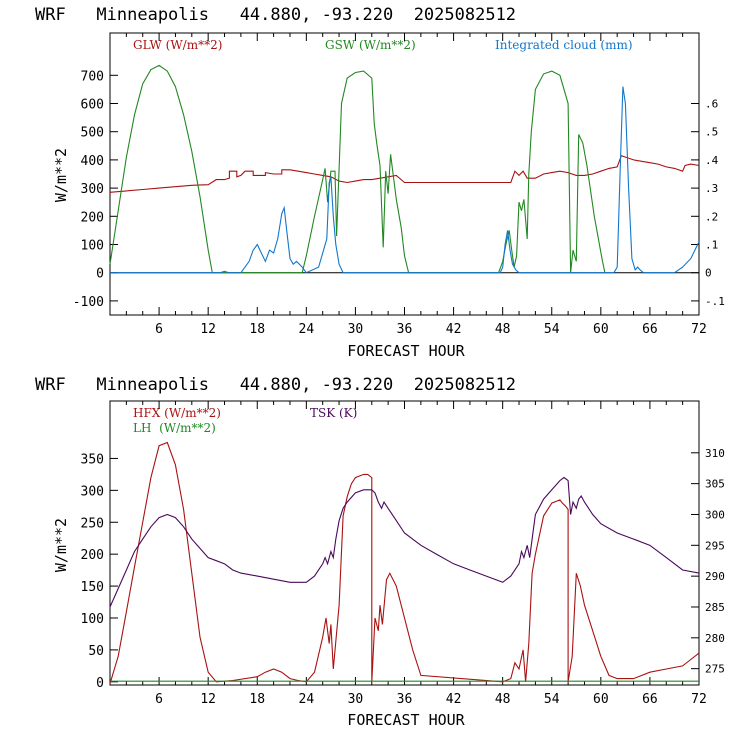  I want to click on legend-entry-lh: LH (W/m**2), so click(174, 428).